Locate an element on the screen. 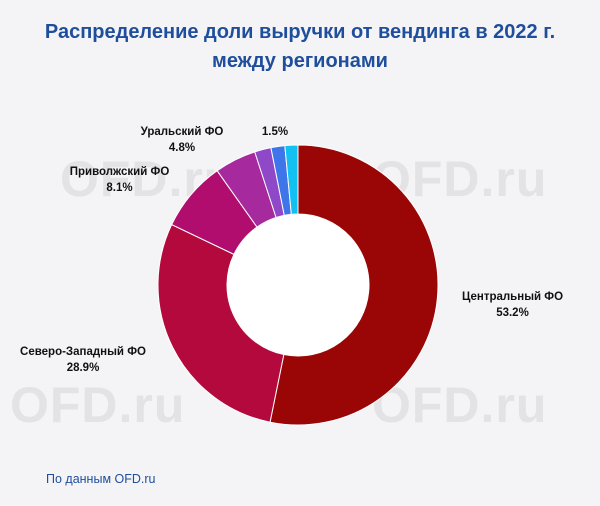 The image size is (600, 506). slice-label-small: 1.5% is located at coordinates (275, 132).